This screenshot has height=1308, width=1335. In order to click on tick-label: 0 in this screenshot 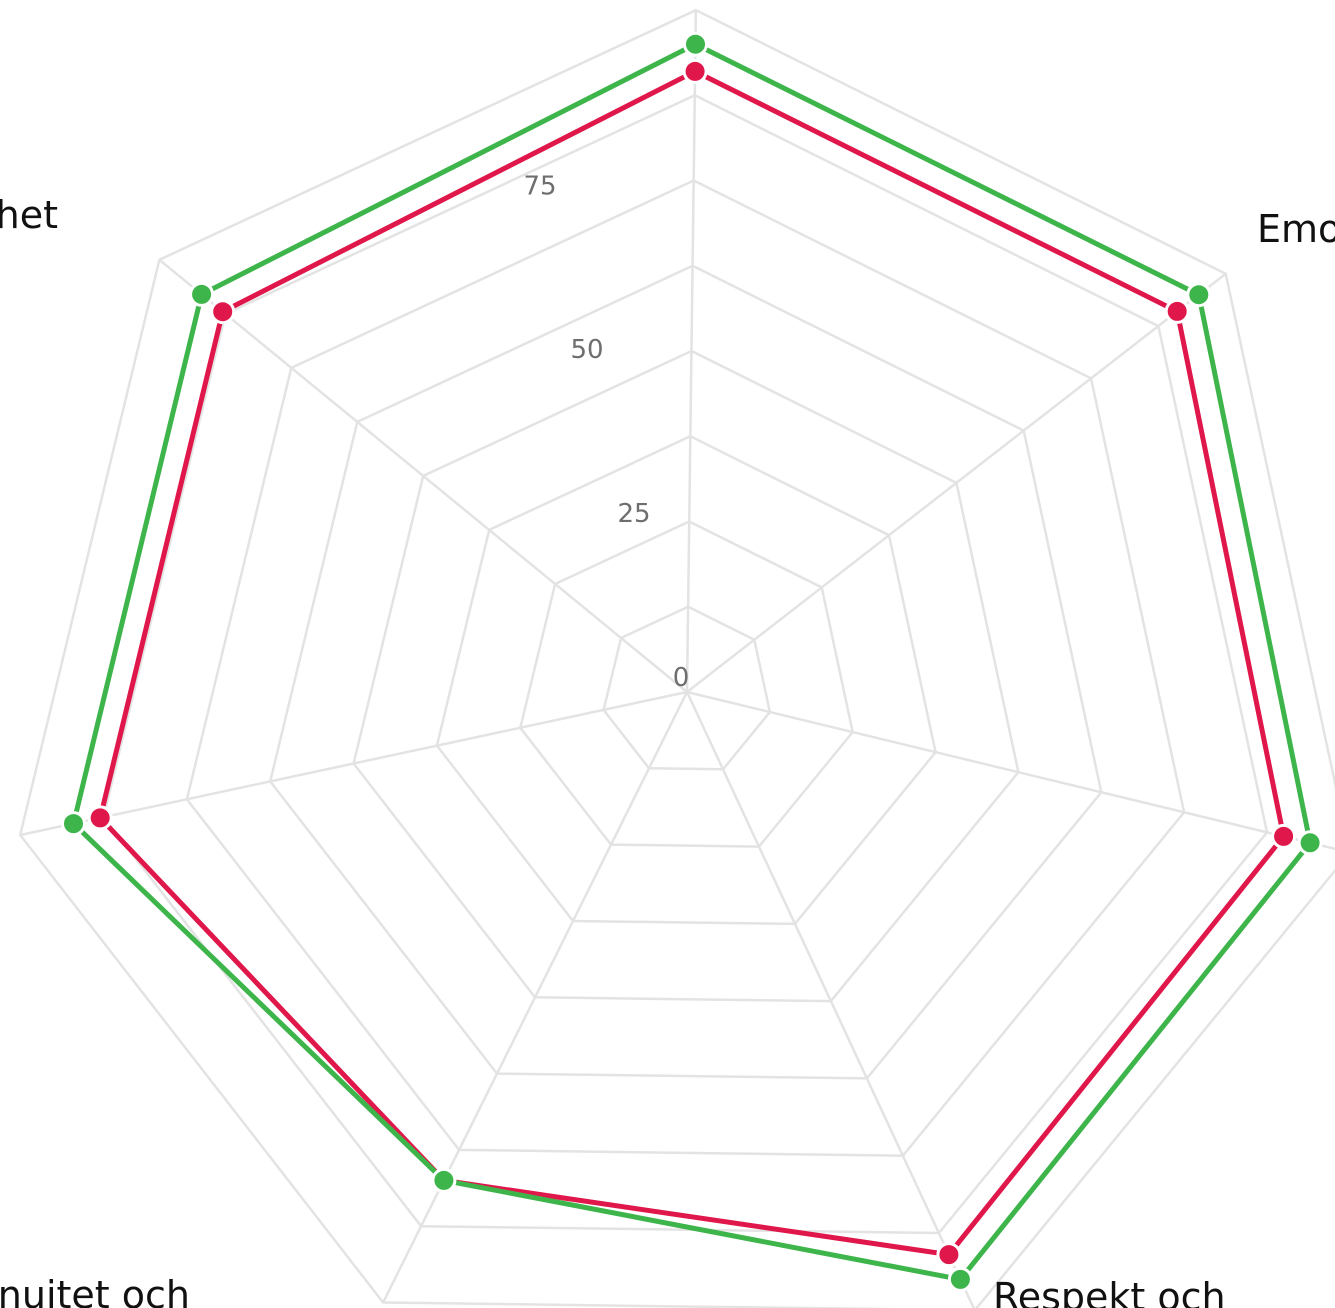, I will do `click(681, 678)`.